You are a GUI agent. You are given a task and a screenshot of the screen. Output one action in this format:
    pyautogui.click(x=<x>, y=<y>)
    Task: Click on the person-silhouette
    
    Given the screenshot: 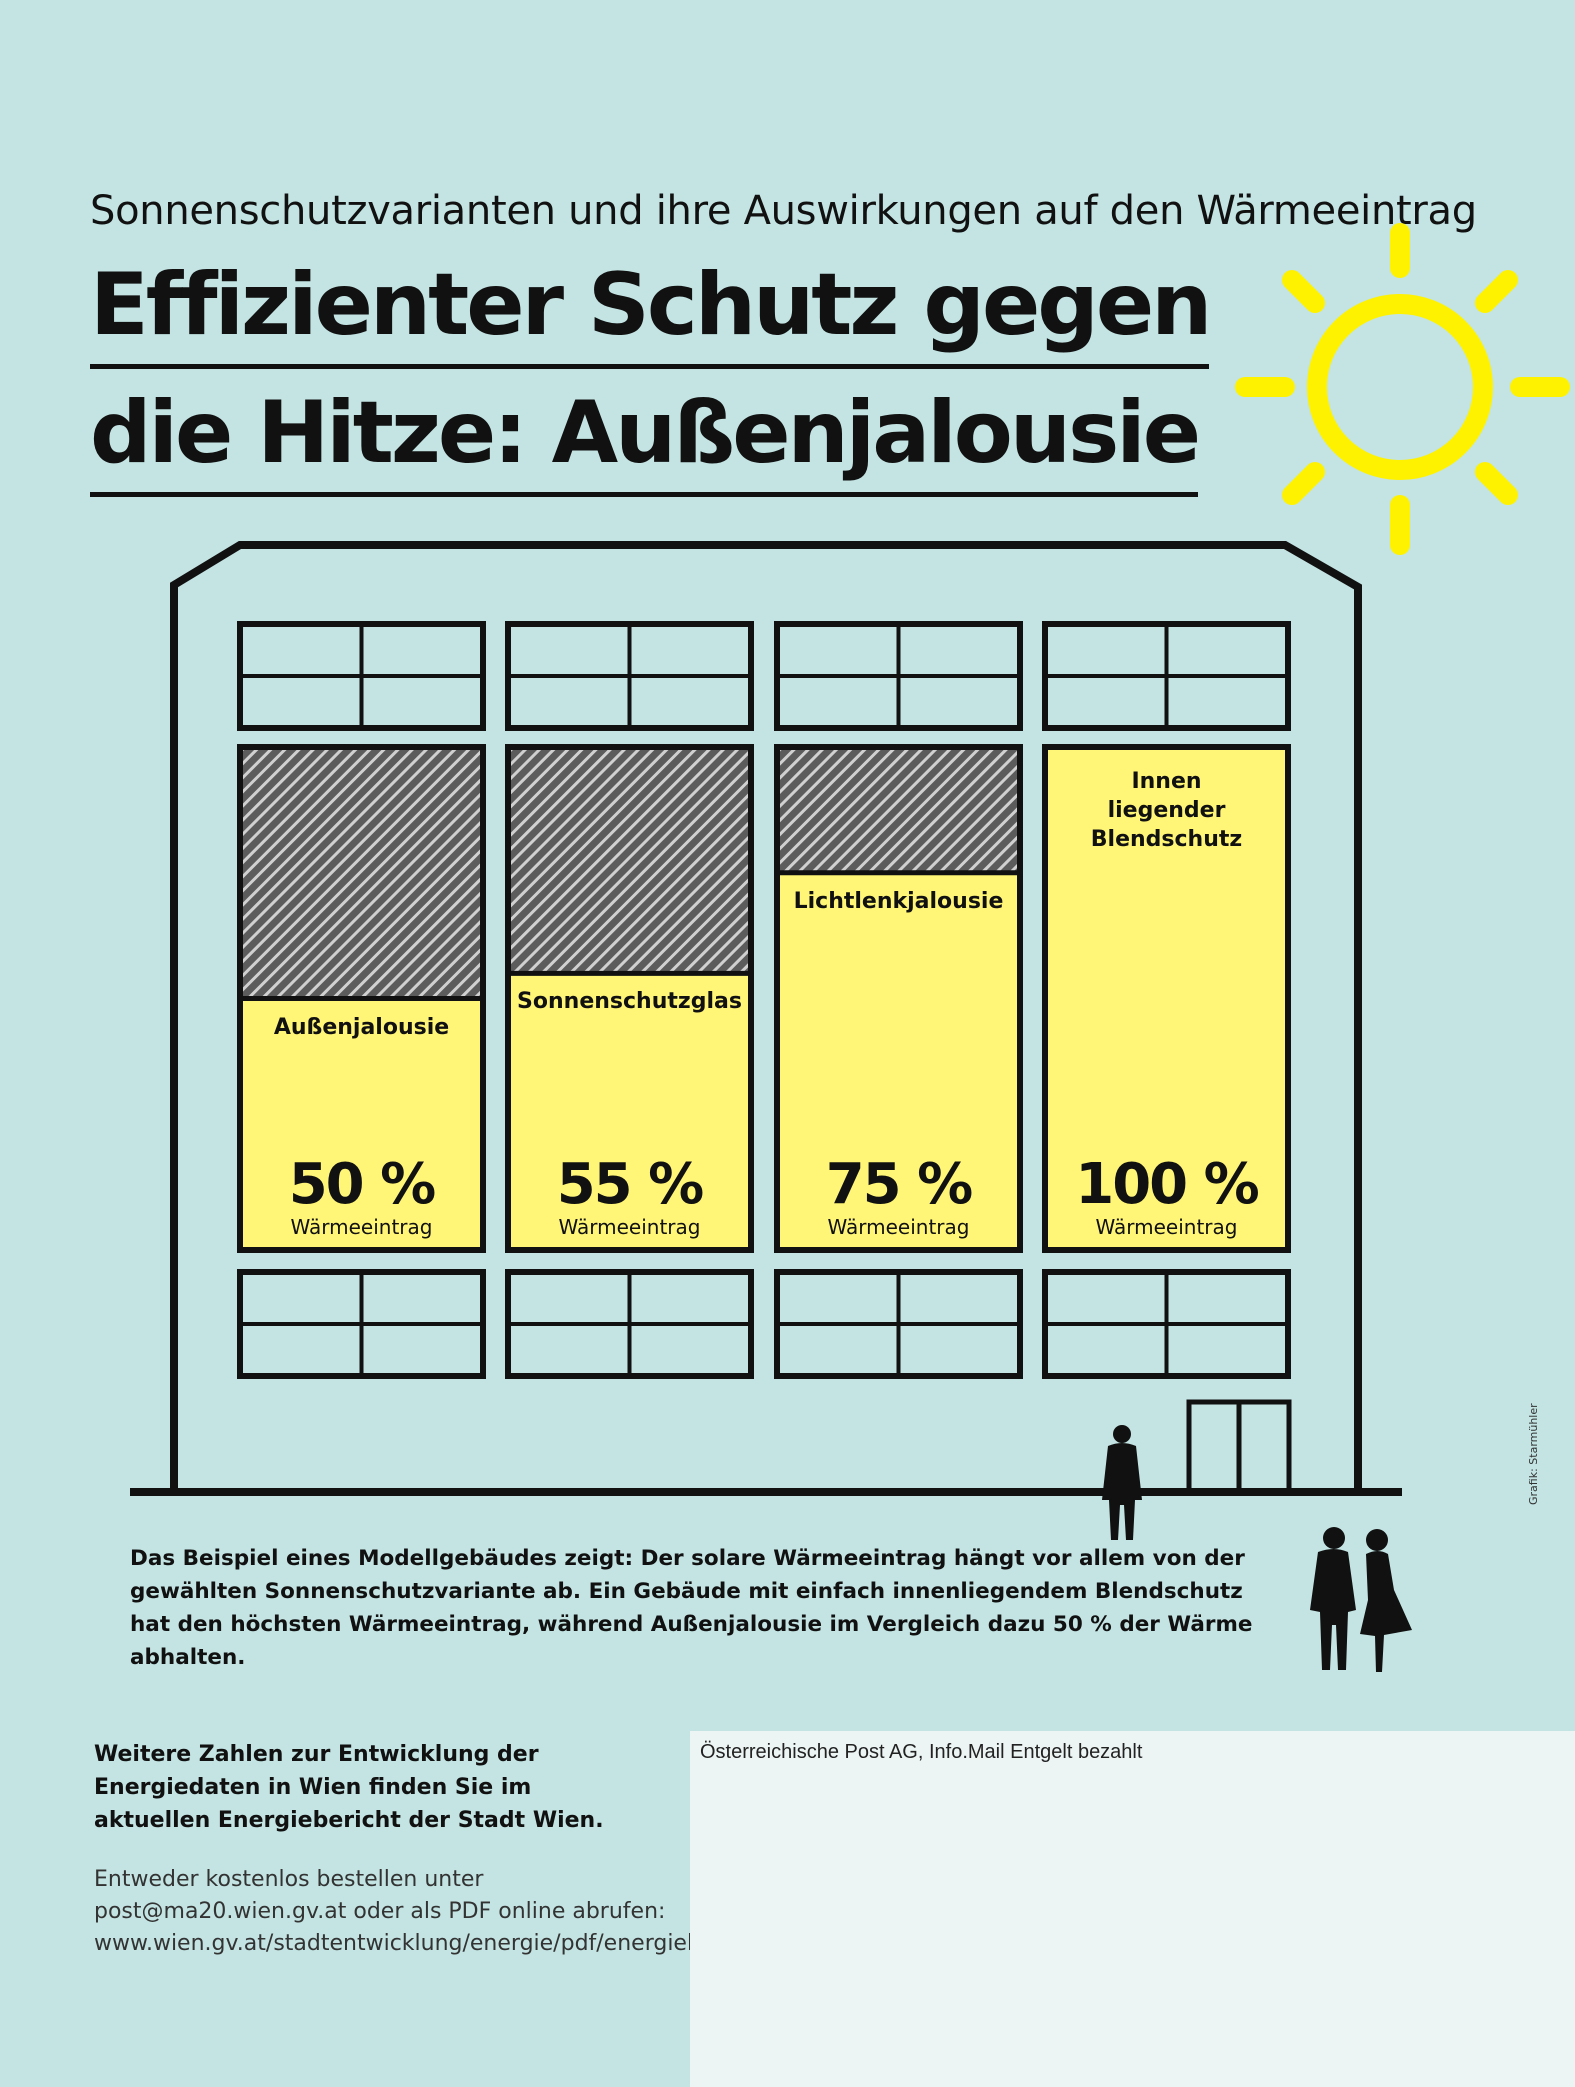 What is the action you would take?
    pyautogui.click(x=1122, y=1482)
    